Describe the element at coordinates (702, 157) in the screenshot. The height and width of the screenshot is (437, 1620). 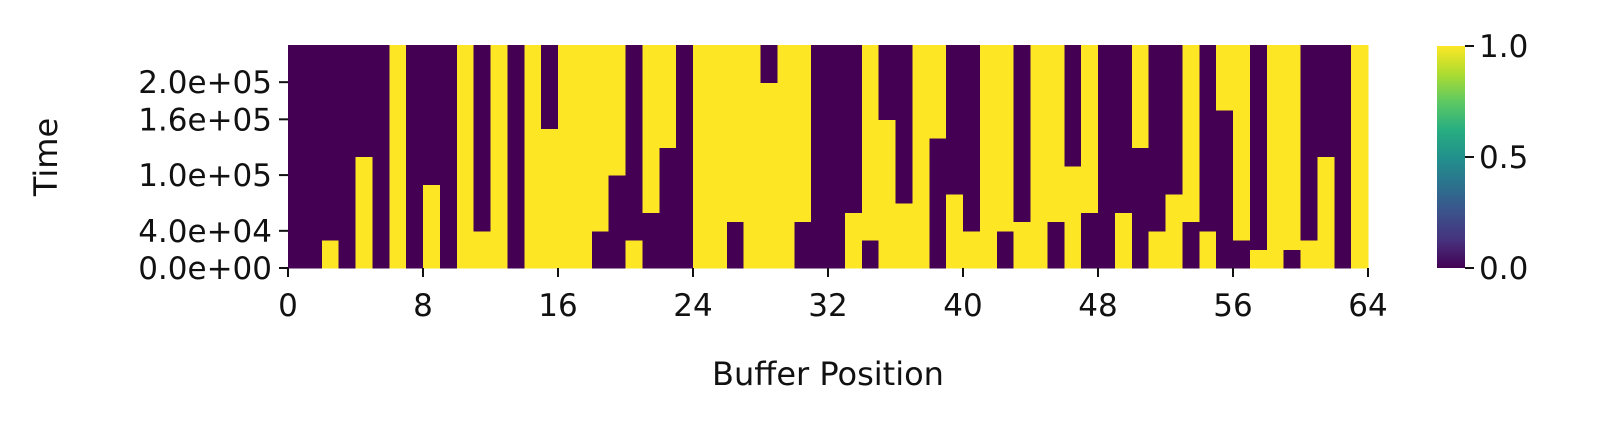
I see `heatmap-cell-col24-run0` at that location.